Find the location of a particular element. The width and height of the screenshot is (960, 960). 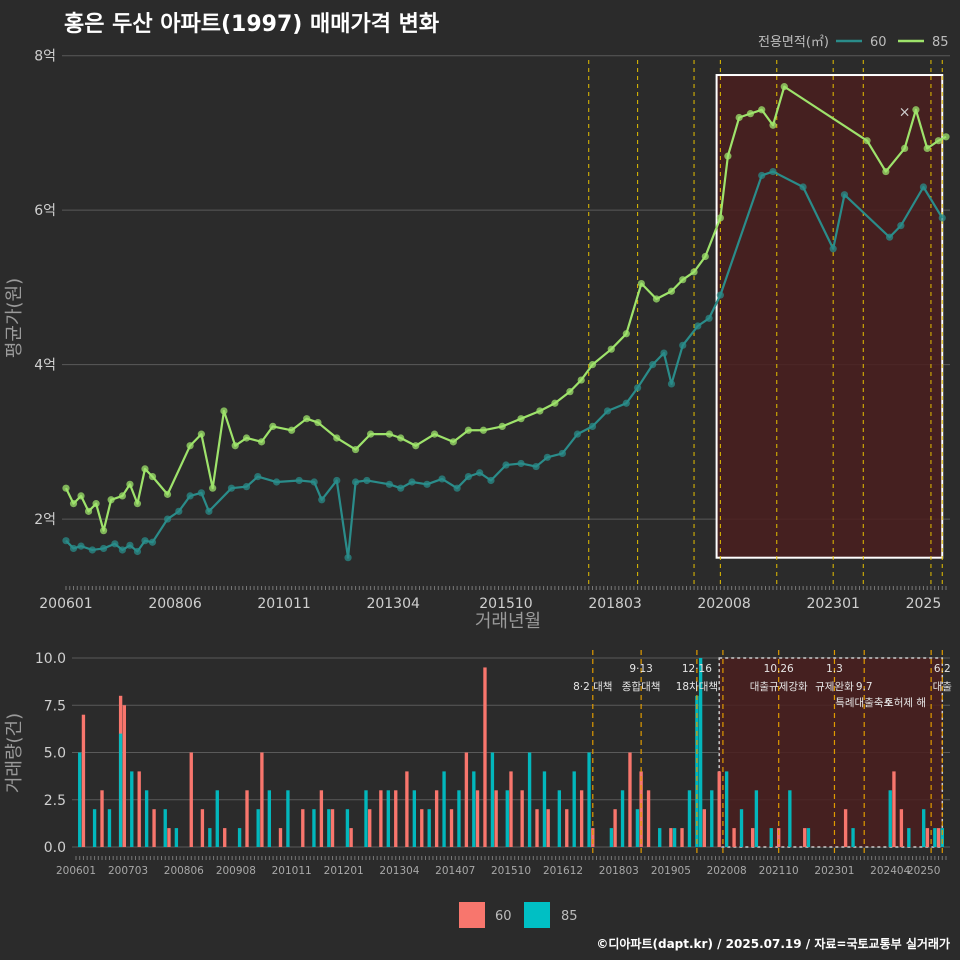

volume-ytick-label: 10.0 is located at coordinates (50, 659).